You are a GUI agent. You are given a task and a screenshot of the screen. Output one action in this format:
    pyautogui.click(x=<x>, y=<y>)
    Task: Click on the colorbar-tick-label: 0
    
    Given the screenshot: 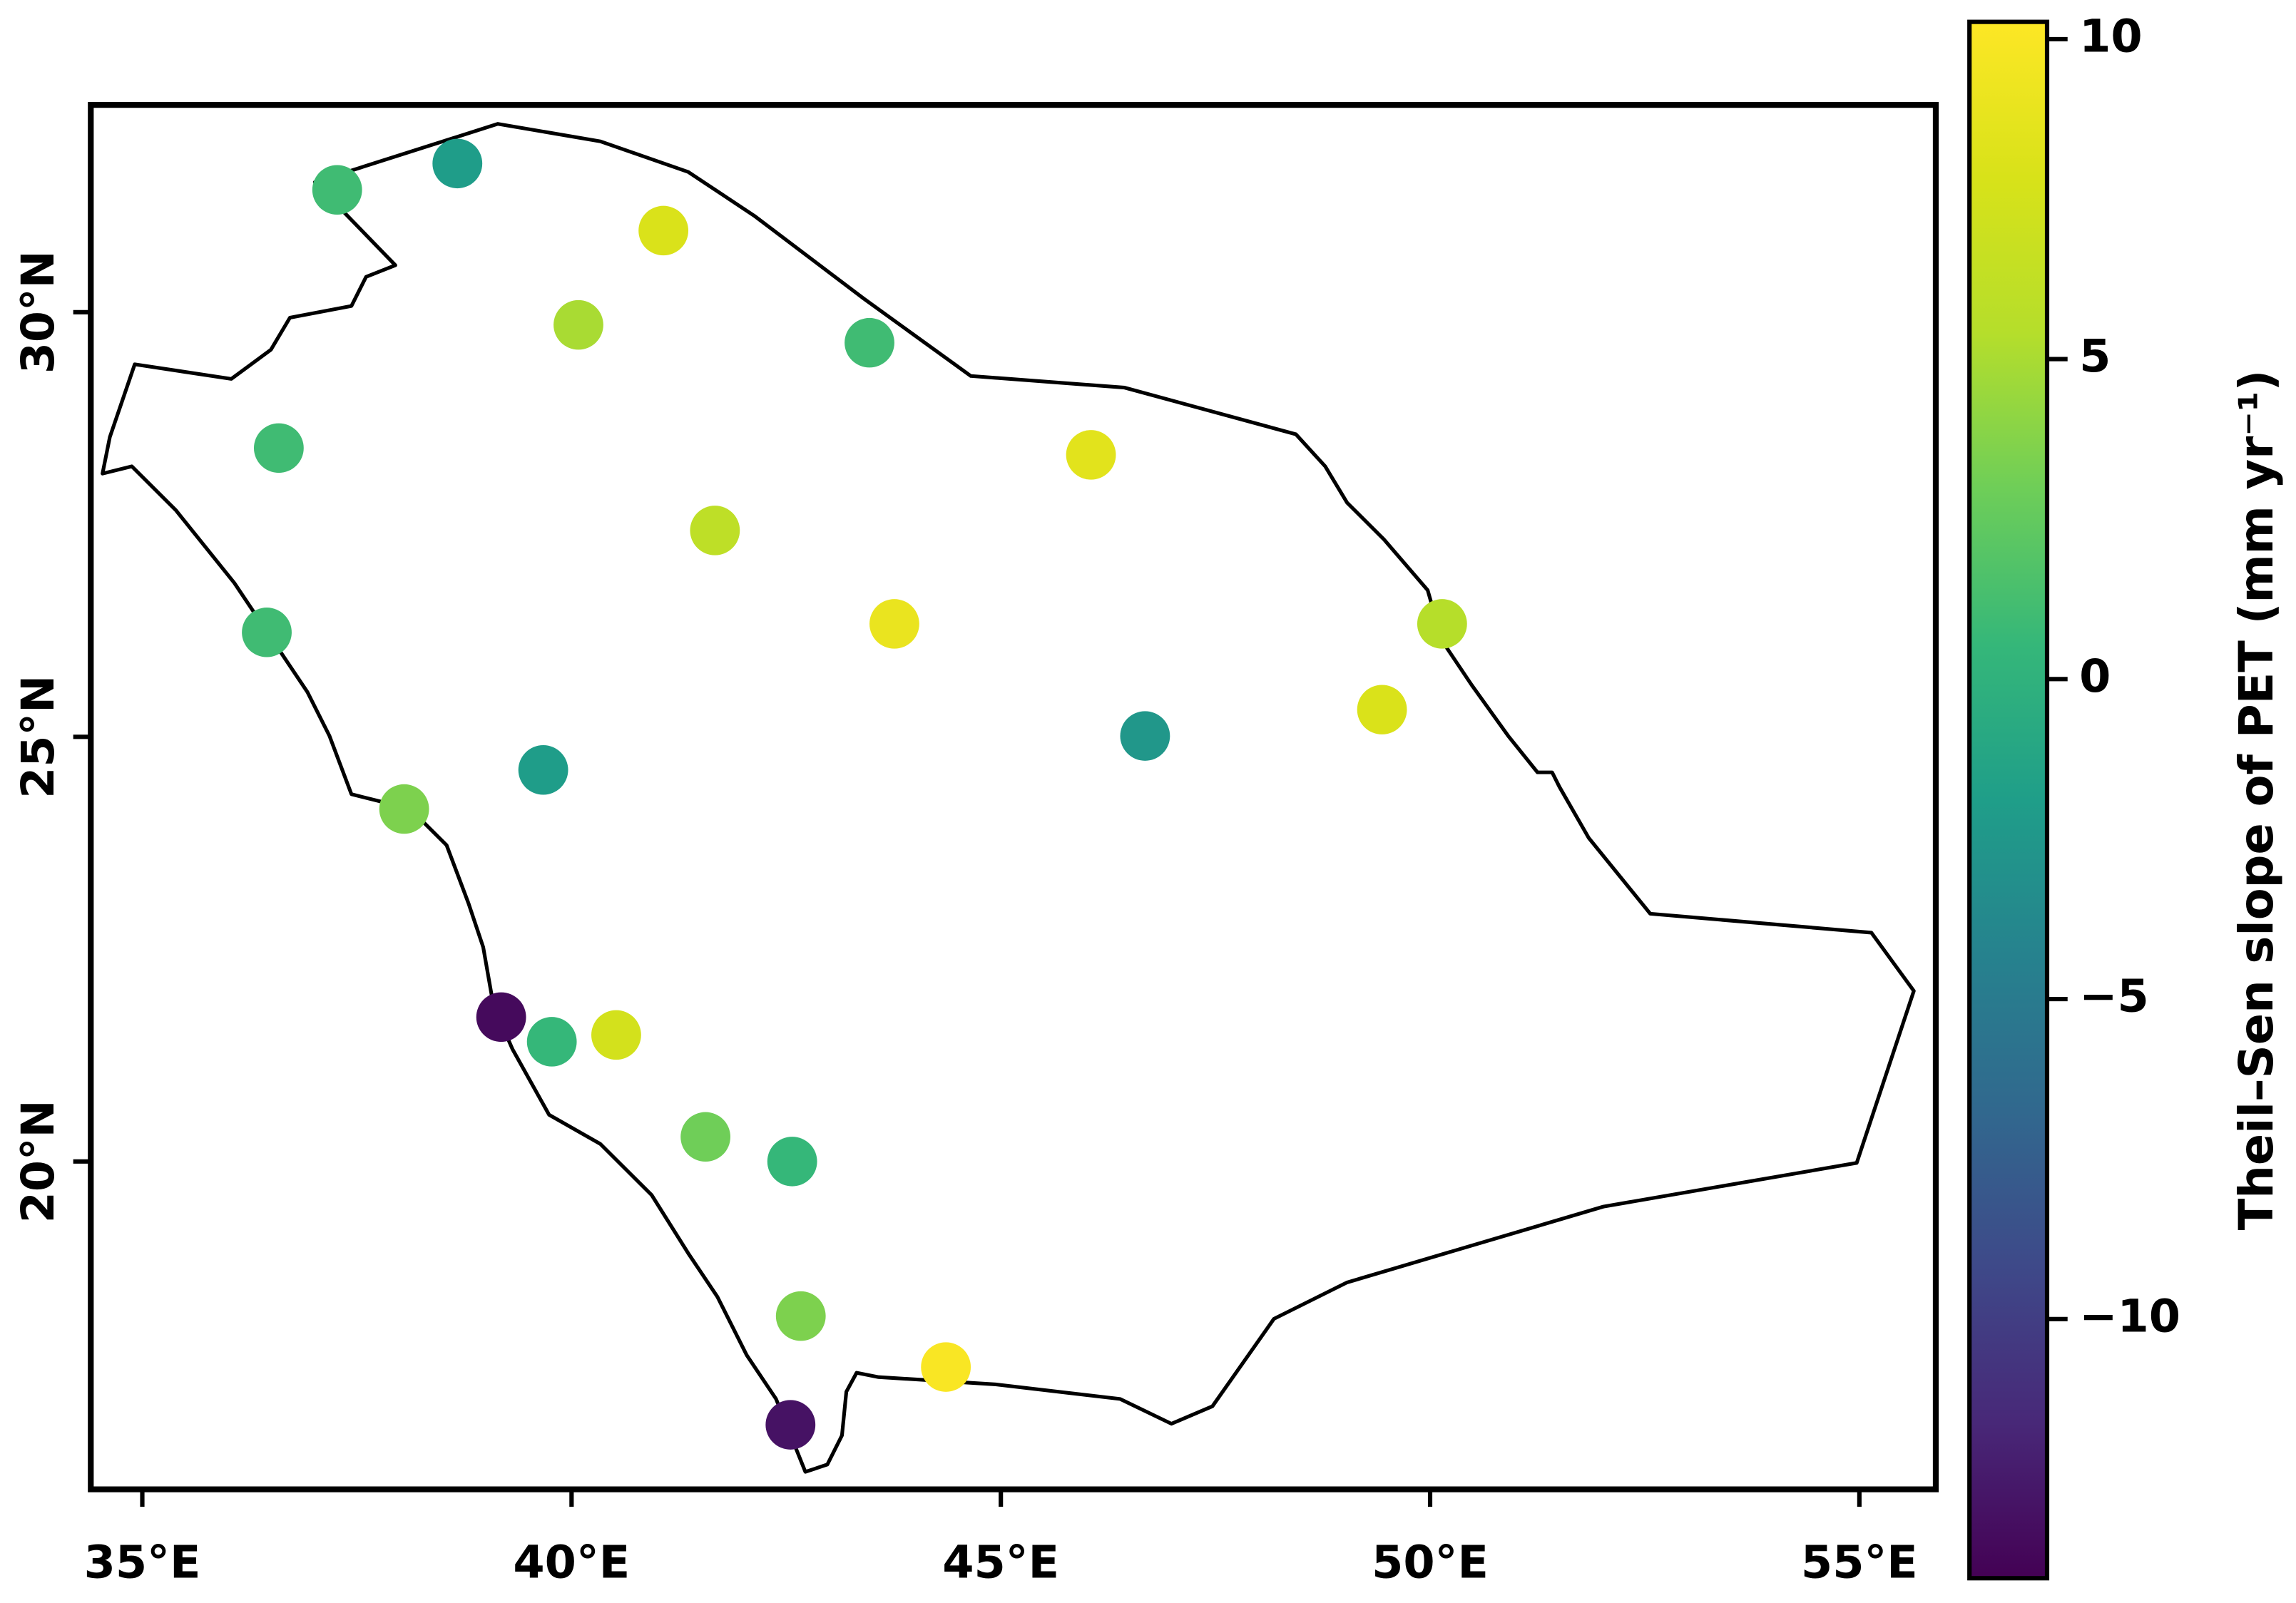 What is the action you would take?
    pyautogui.click(x=2095, y=676)
    